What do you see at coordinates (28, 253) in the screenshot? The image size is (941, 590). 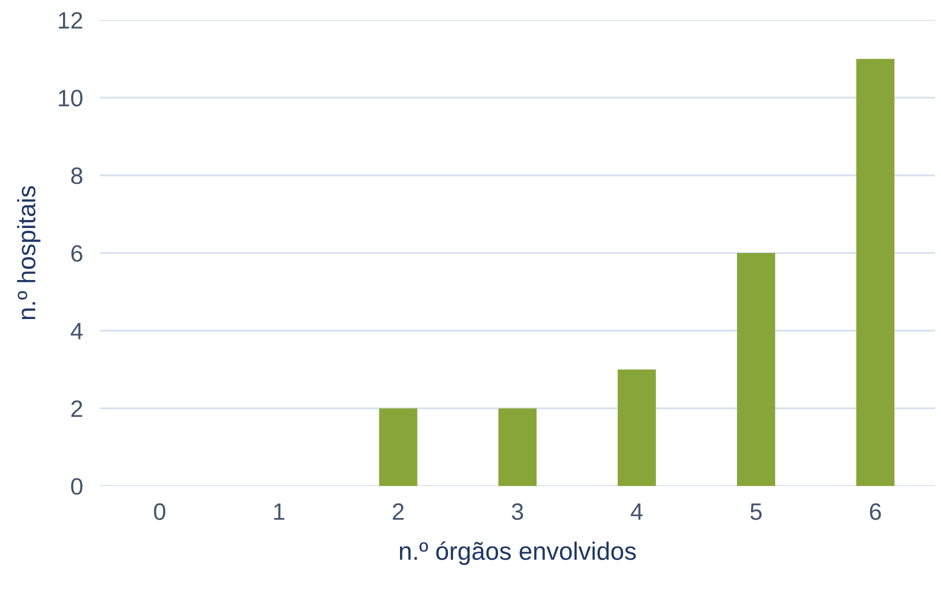 I see `y-axis-title: n.º hospitais` at bounding box center [28, 253].